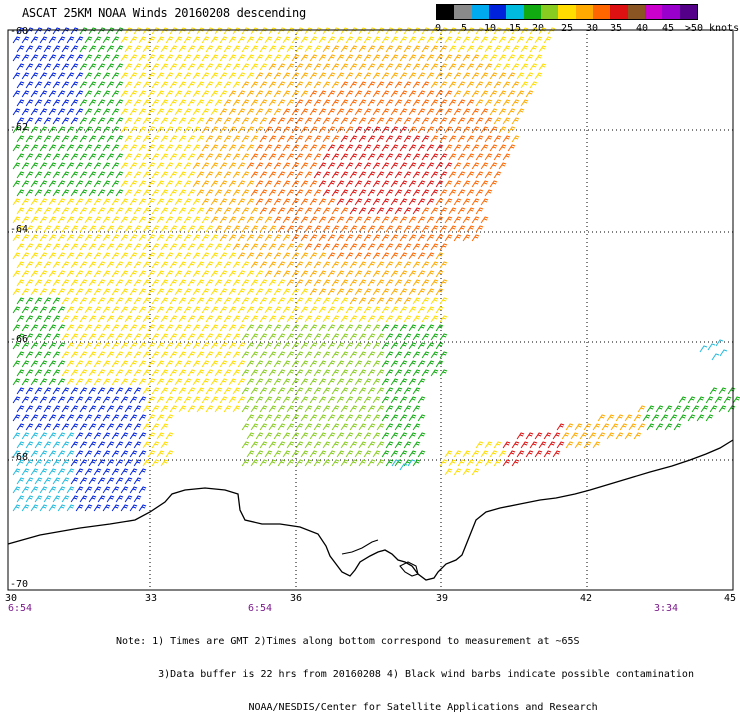 Image resolution: width=740 pixels, height=724 pixels. Describe the element at coordinates (260, 608) in the screenshot. I see `time-label-middle: 6:54` at that location.